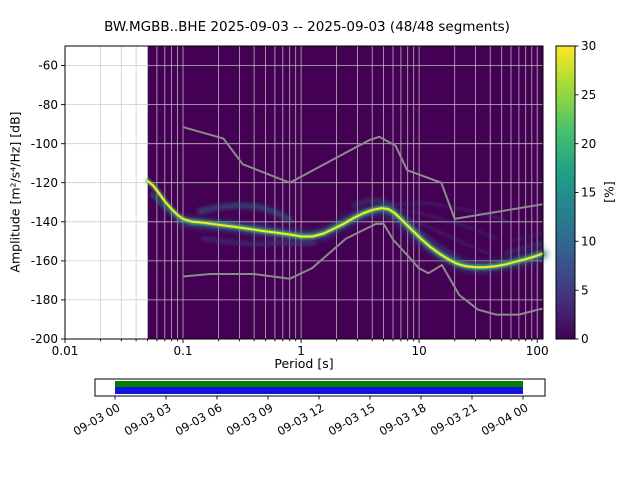  I want to click on timeline-tick-label: 09-03 03, so click(148, 419).